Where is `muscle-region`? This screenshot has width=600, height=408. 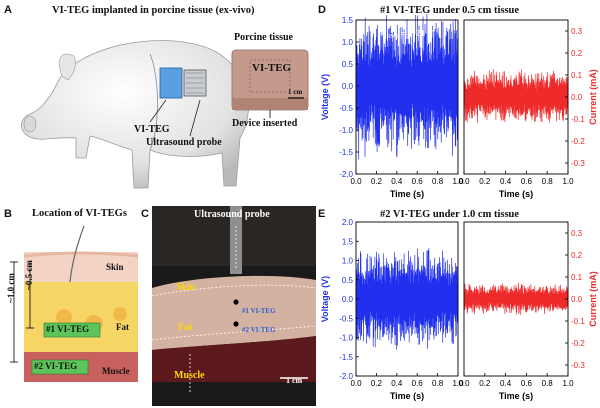 muscle-region is located at coordinates (234, 359).